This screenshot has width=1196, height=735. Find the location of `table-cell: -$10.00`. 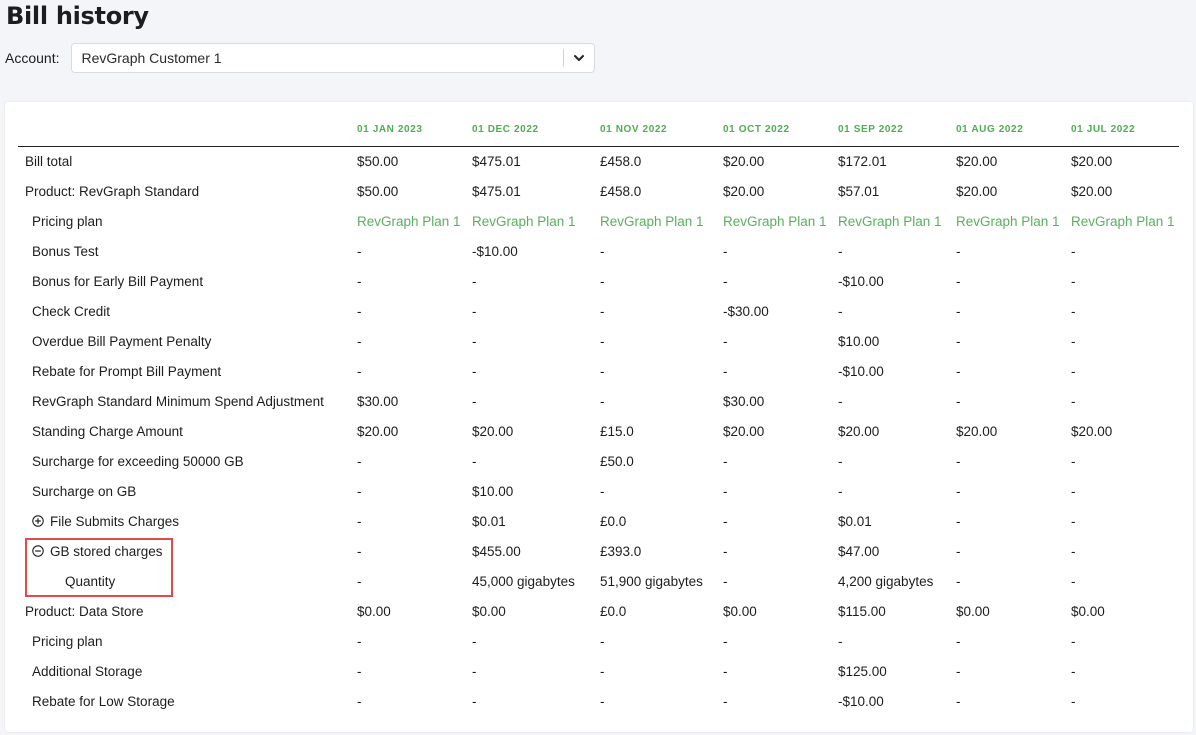

table-cell: -$10.00 is located at coordinates (495, 251).